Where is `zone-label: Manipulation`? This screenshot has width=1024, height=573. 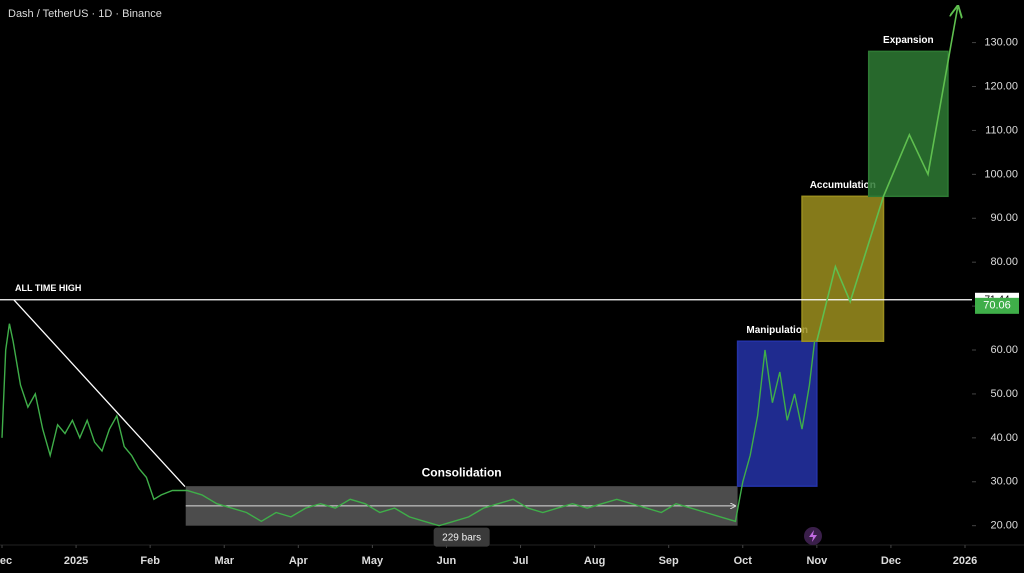 zone-label: Manipulation is located at coordinates (777, 330).